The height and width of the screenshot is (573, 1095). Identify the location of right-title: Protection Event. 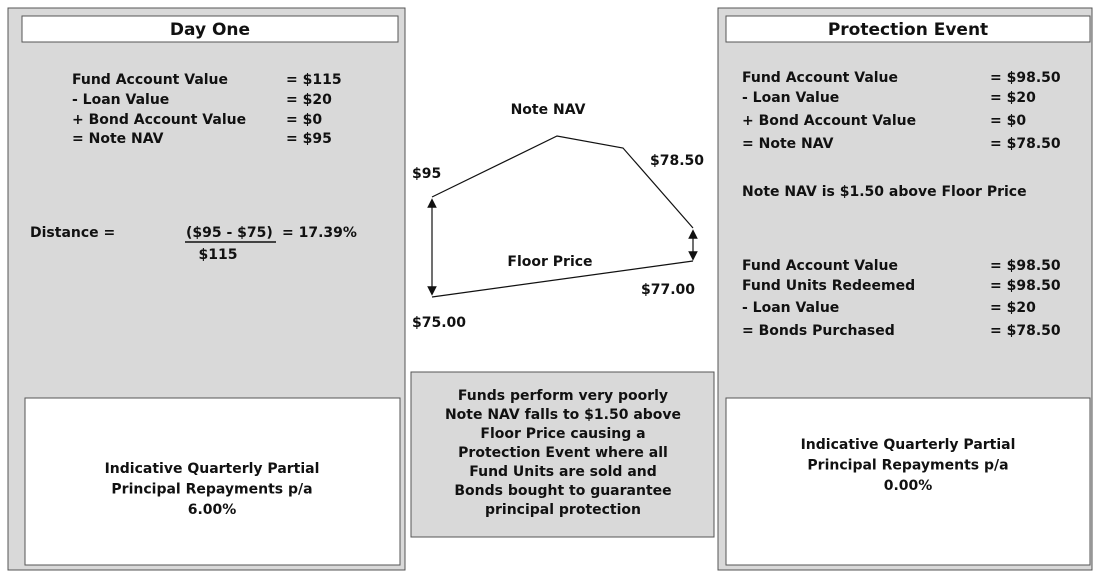
(908, 30).